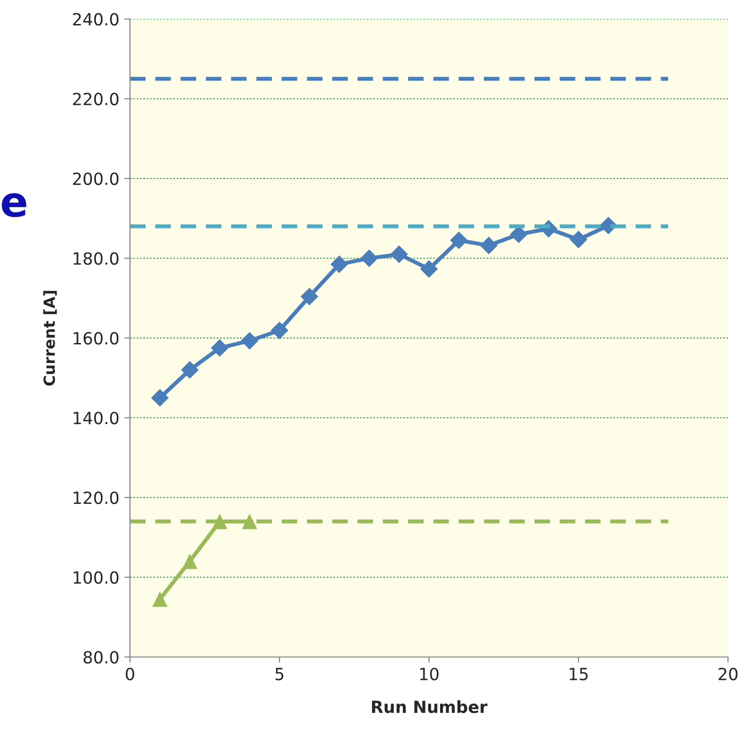 The height and width of the screenshot is (738, 753). Describe the element at coordinates (279, 674) in the screenshot. I see `x-tick-label: 5` at that location.